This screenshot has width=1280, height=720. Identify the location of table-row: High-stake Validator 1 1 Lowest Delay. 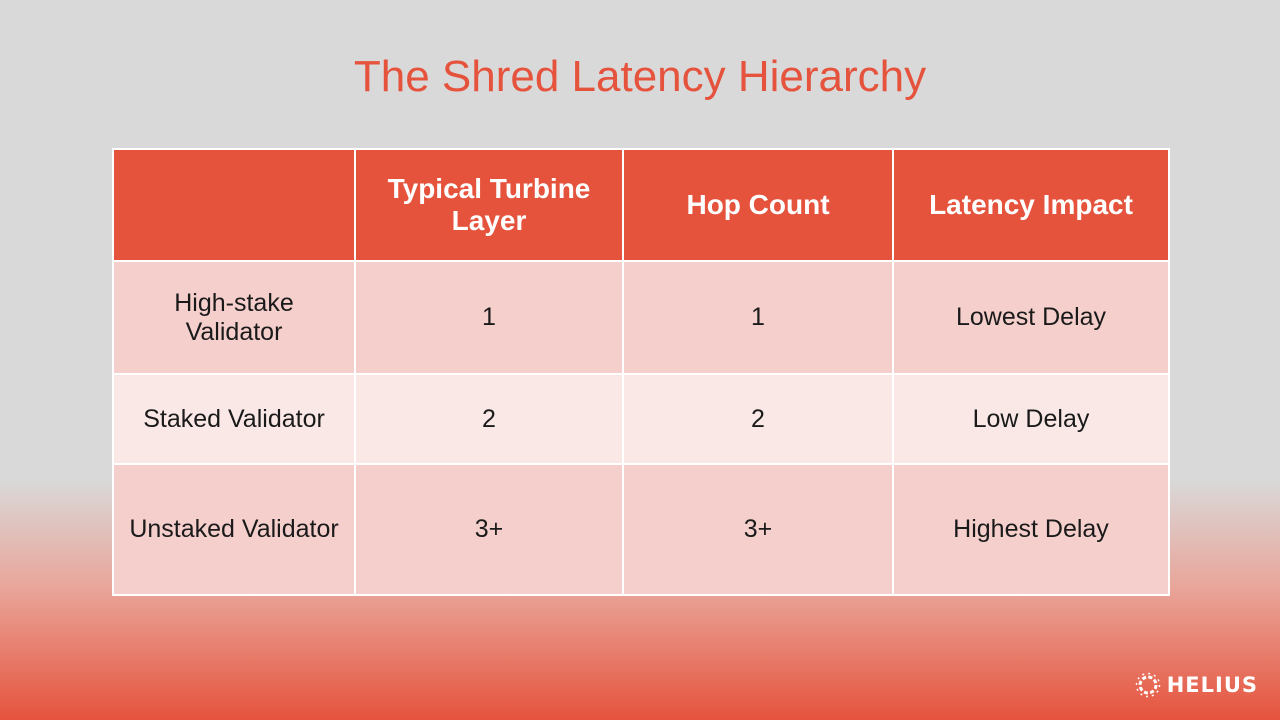
(641, 317).